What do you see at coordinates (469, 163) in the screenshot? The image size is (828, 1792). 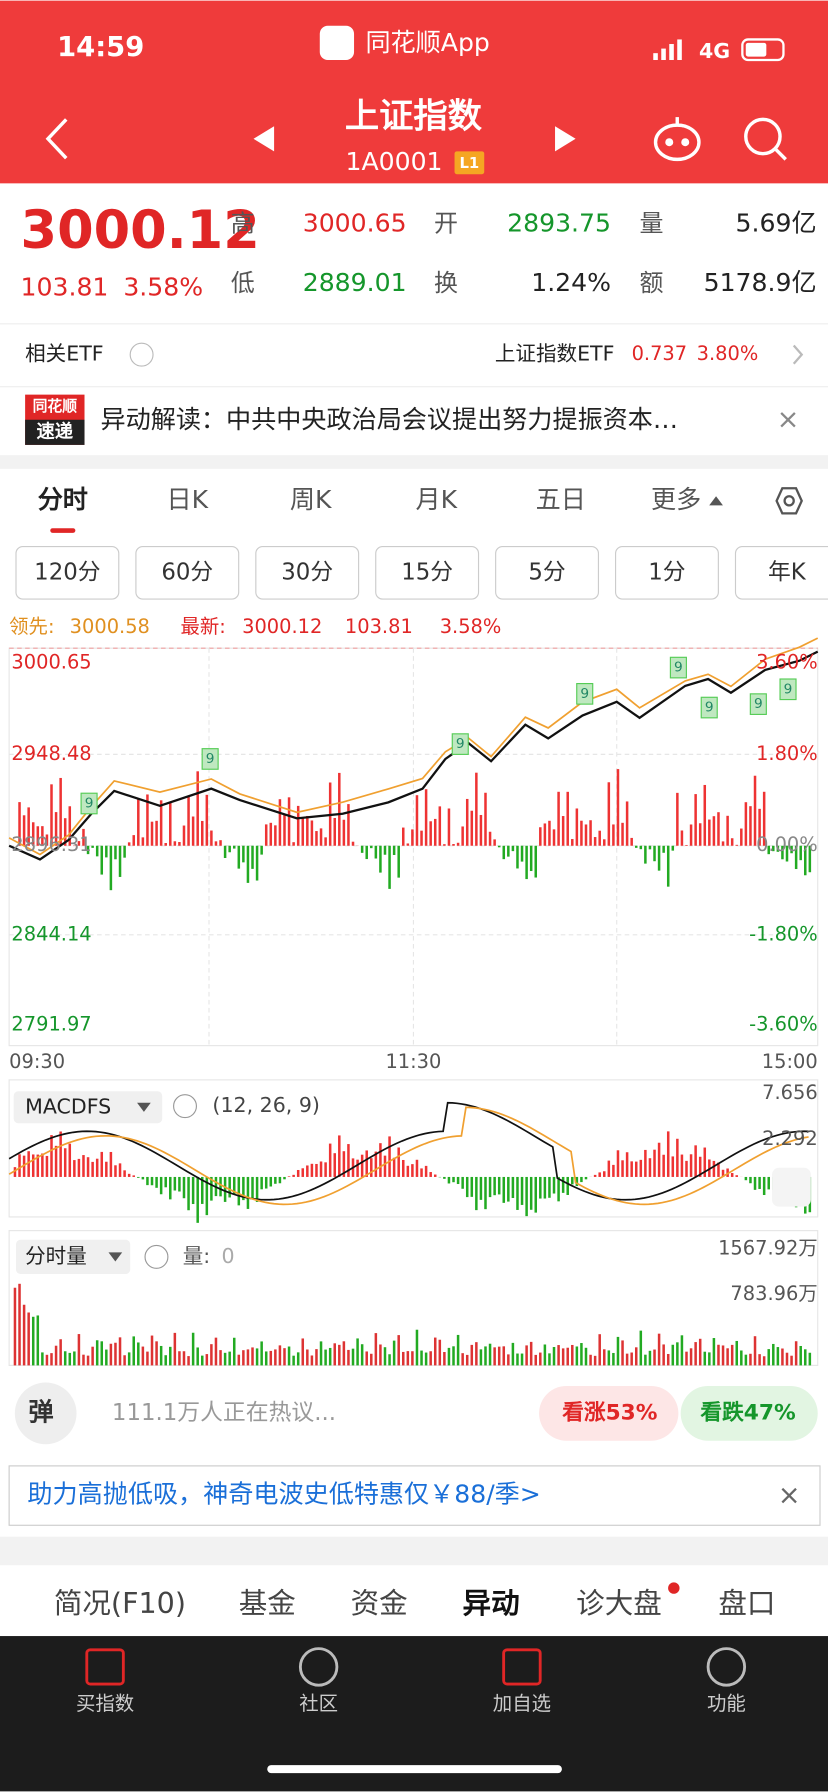 I see `level-badge` at bounding box center [469, 163].